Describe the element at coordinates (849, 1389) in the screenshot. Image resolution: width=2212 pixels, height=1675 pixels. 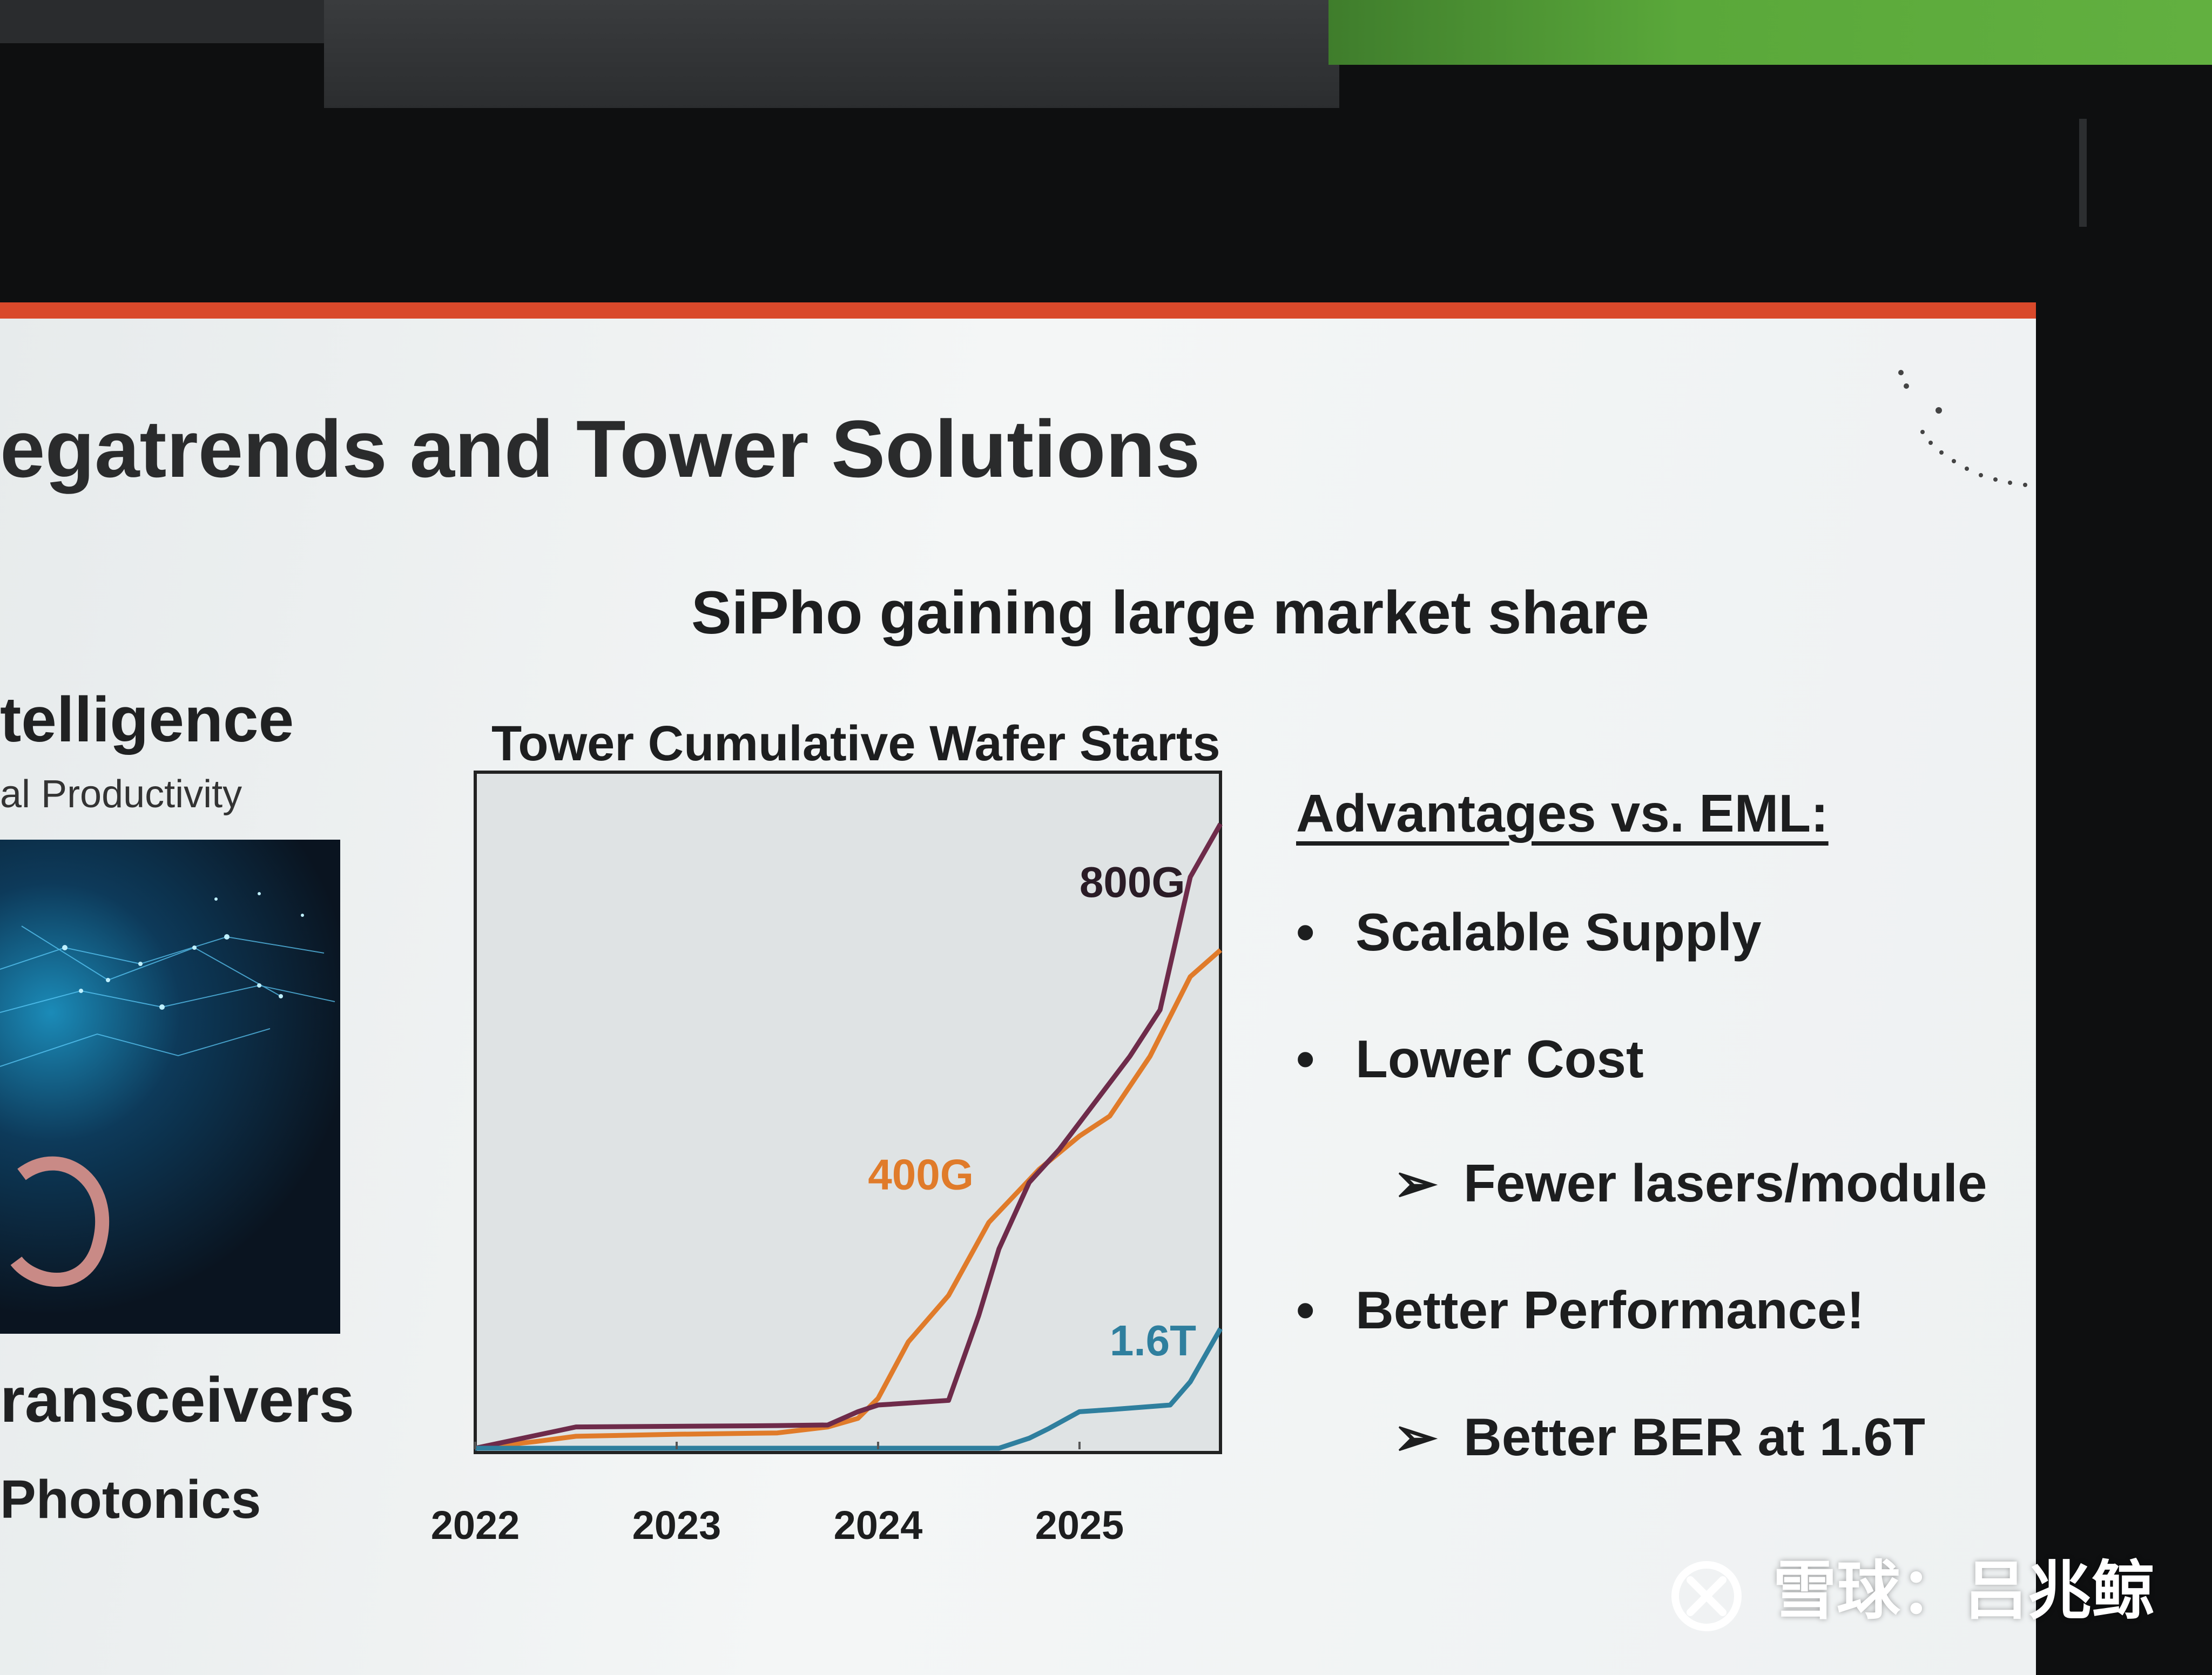
I see `series-line-1-6t` at that location.